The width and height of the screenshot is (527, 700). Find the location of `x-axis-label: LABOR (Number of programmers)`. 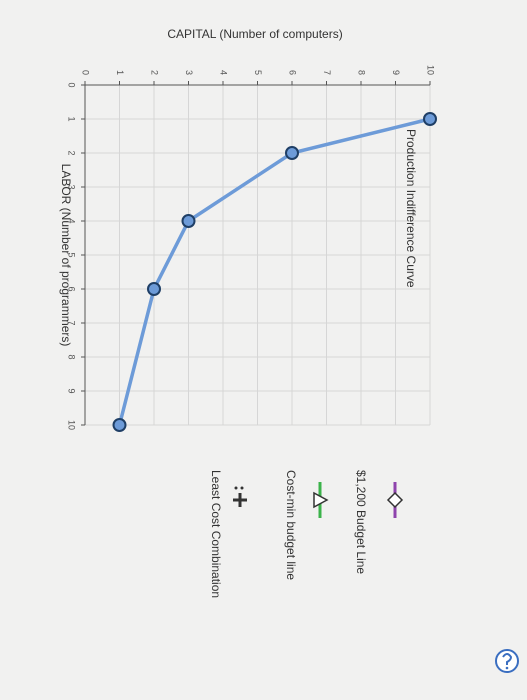

x-axis-label: LABOR (Number of programmers) is located at coordinates (66, 255).